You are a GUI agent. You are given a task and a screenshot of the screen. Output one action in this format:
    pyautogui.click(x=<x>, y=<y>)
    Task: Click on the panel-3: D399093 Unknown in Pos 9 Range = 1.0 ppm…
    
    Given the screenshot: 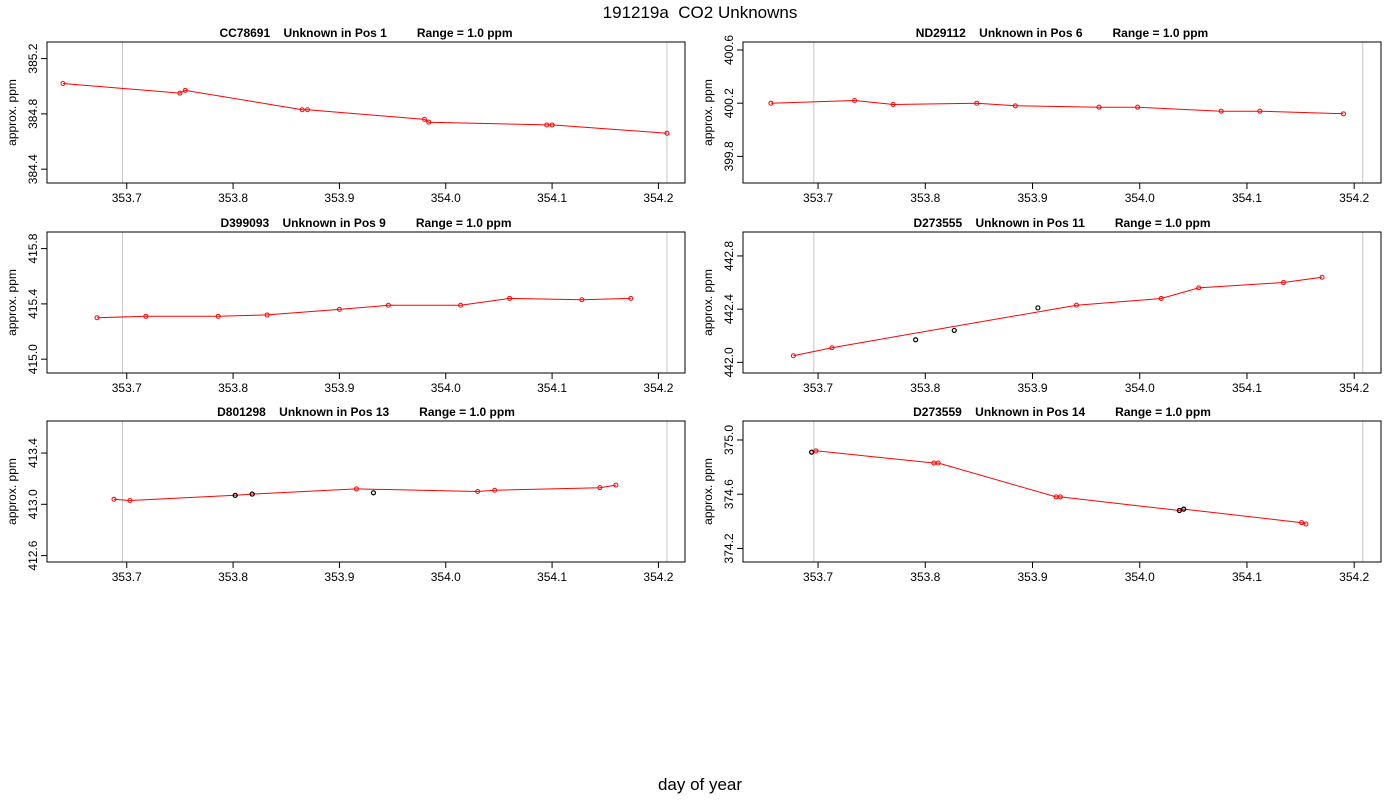 What is the action you would take?
    pyautogui.click(x=345, y=305)
    